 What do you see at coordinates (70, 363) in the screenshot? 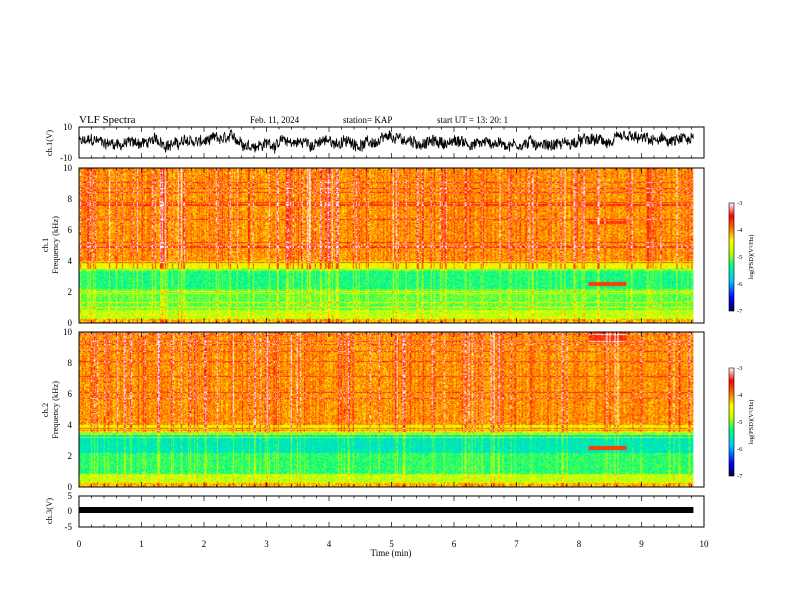
I see `ch2-ytick-8: 8` at bounding box center [70, 363].